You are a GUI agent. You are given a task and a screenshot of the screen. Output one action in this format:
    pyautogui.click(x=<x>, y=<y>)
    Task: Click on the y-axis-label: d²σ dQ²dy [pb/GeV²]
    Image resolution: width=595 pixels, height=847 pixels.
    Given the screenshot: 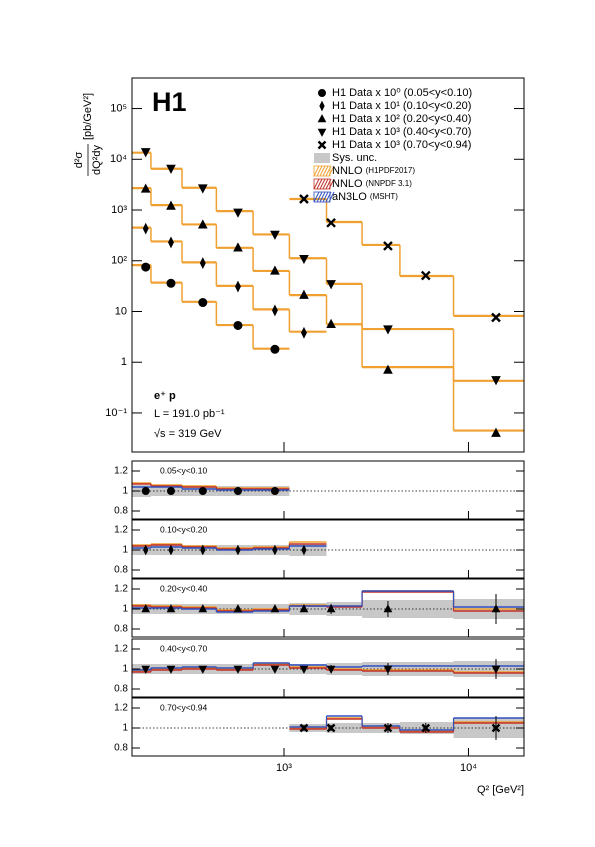 What is the action you would take?
    pyautogui.click(x=88, y=134)
    